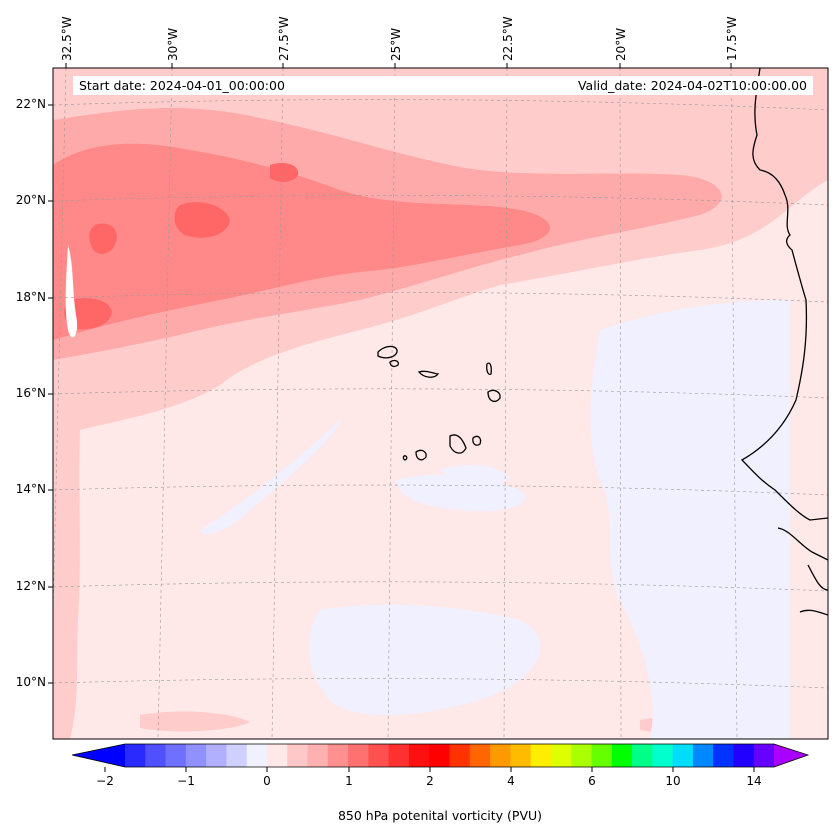 The image size is (837, 836). I want to click on island-boa-vista, so click(494, 396).